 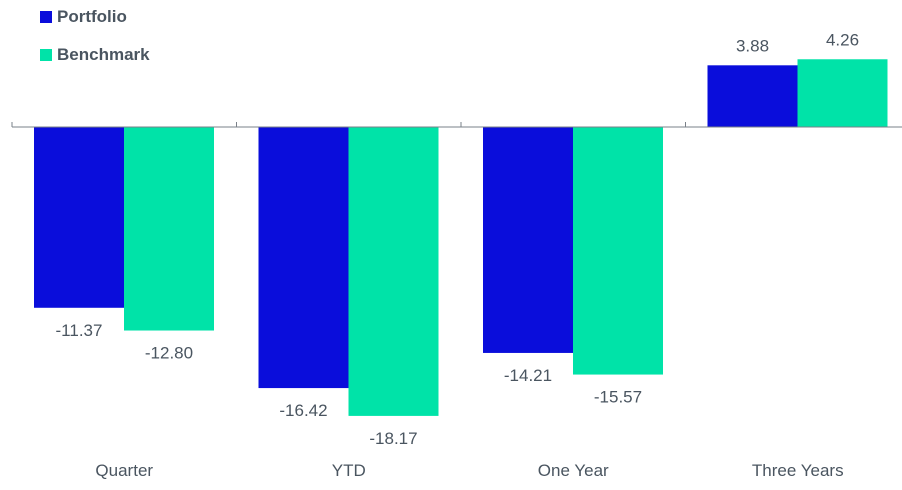 What do you see at coordinates (842, 93) in the screenshot?
I see `bar-benchmark-three-years` at bounding box center [842, 93].